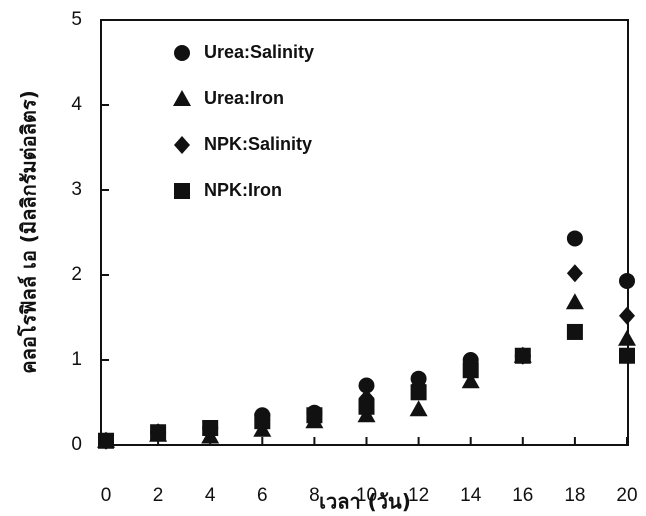 Image resolution: width=646 pixels, height=516 pixels. Describe the element at coordinates (106, 495) in the screenshot. I see `x-tick-label: 0` at that location.